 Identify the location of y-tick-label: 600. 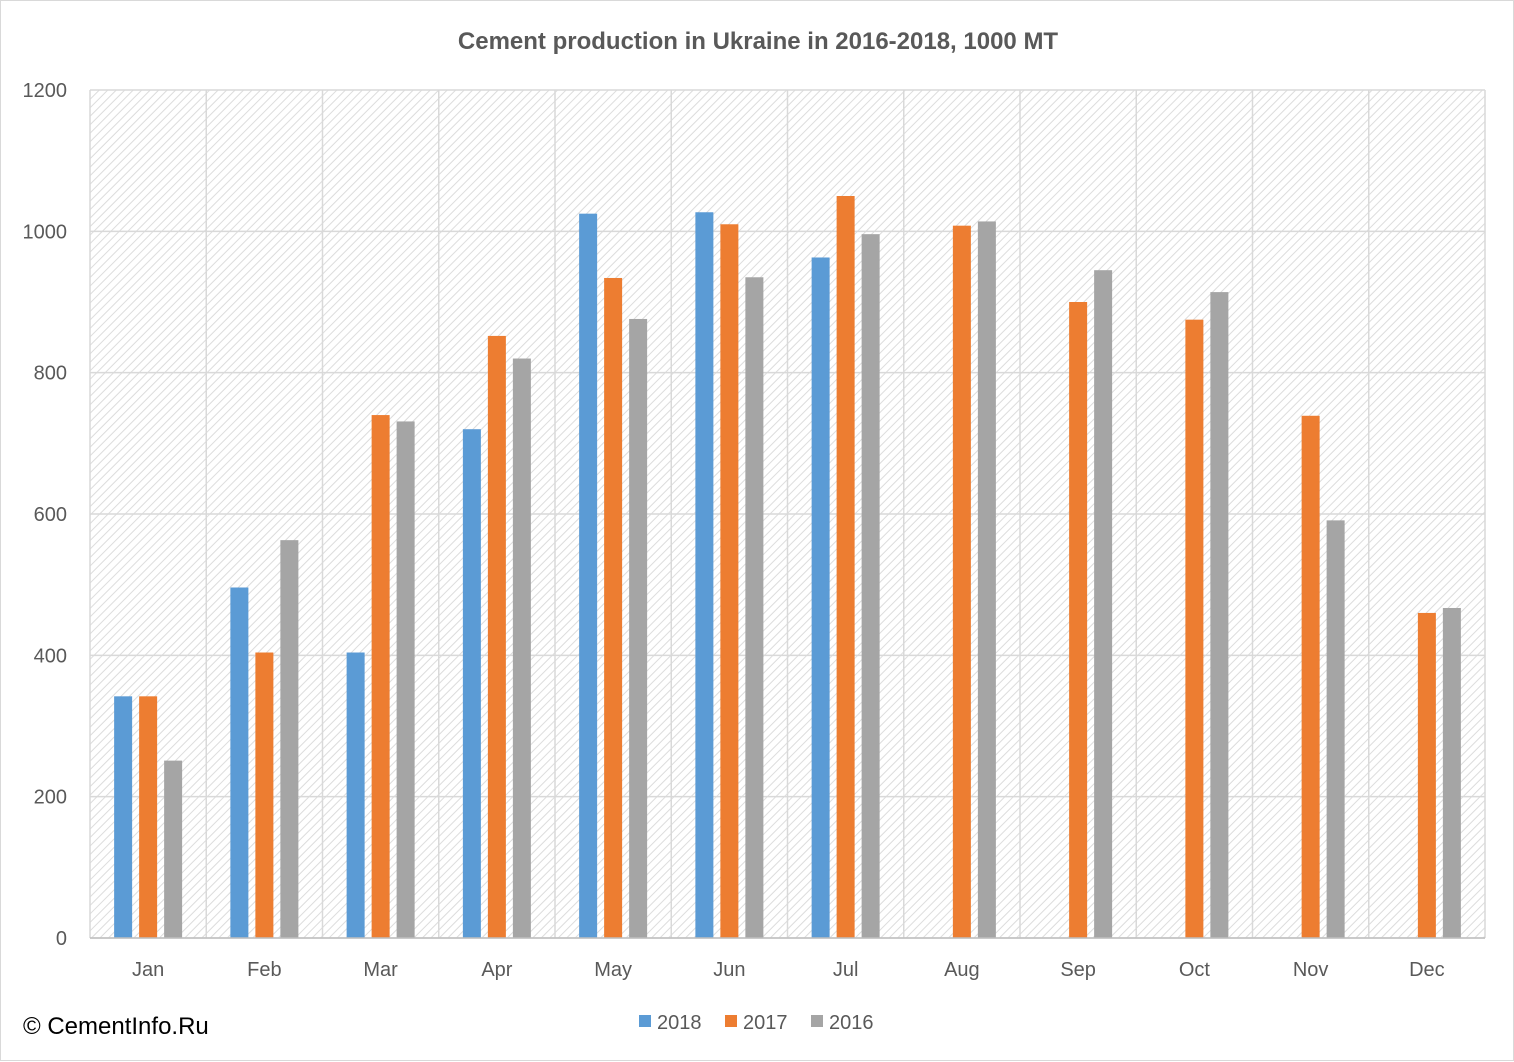
(50, 515).